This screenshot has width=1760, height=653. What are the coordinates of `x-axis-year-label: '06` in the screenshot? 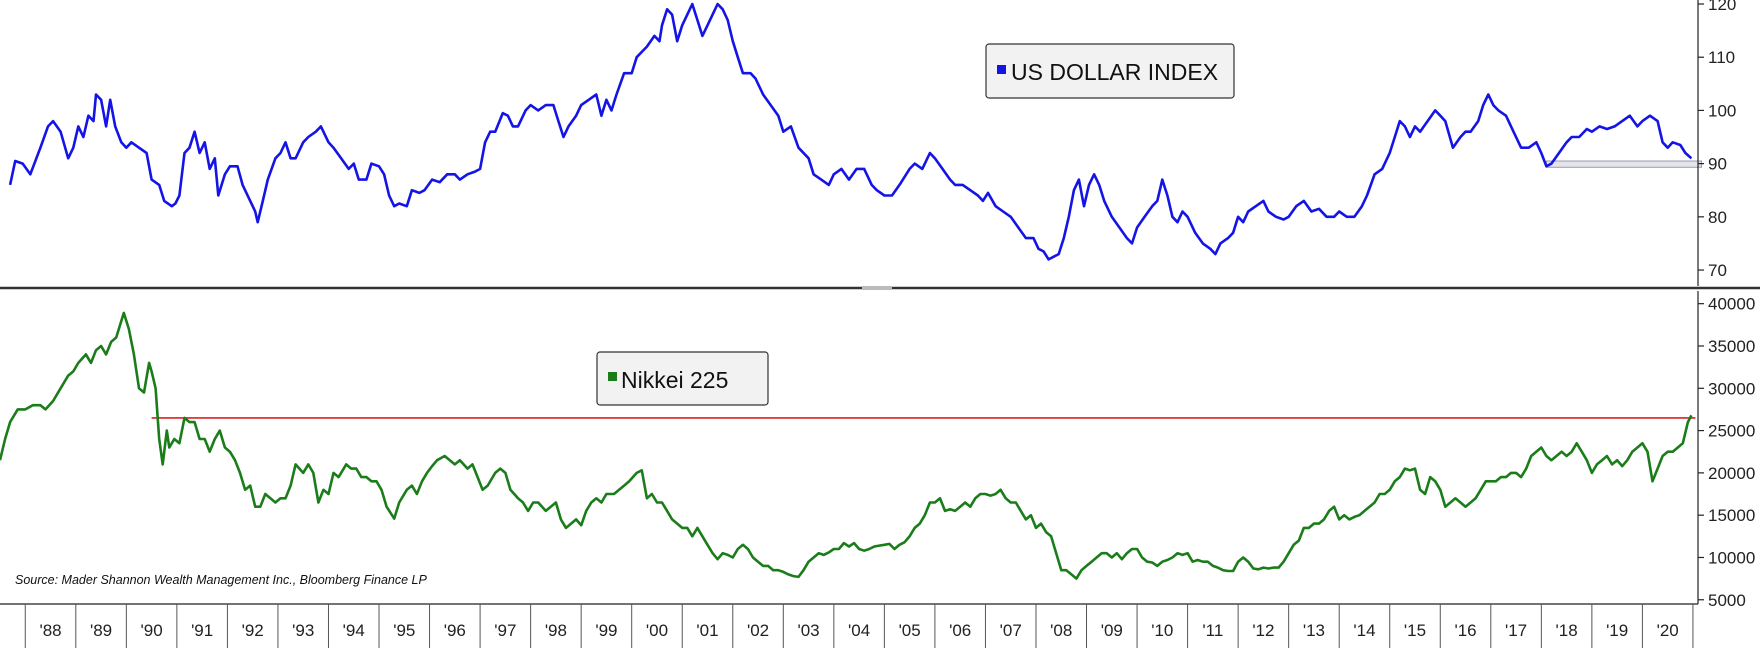 It's located at (960, 630).